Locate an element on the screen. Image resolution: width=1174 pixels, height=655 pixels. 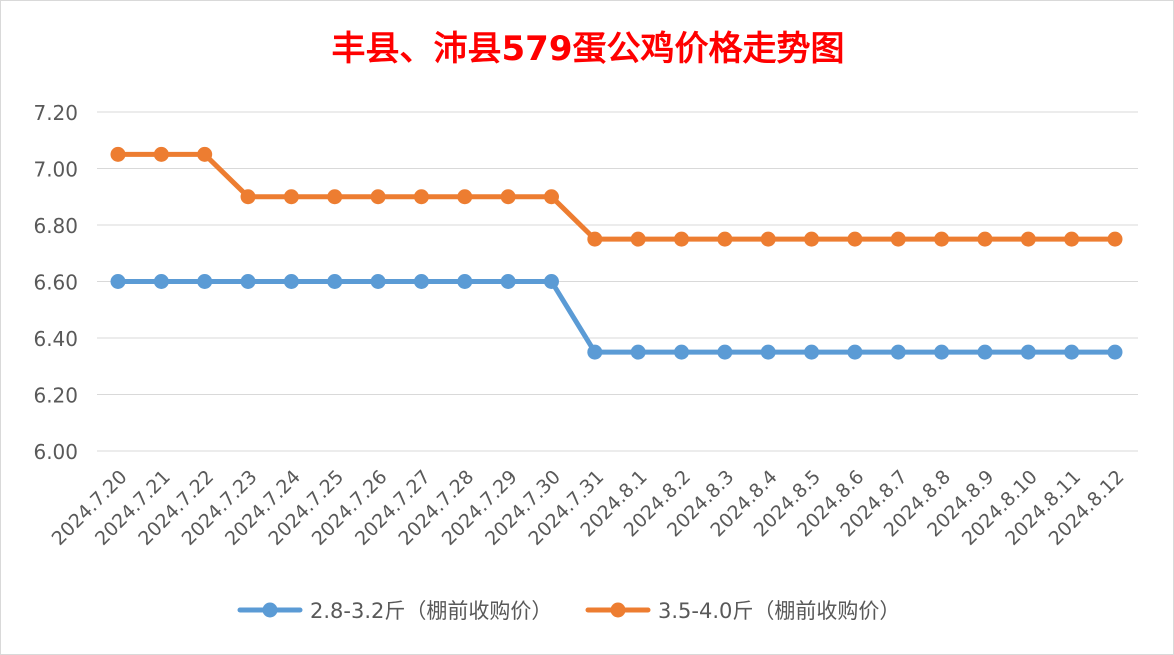
legend-label: 2.8-3.2斤（棚前收购价） is located at coordinates (431, 611).